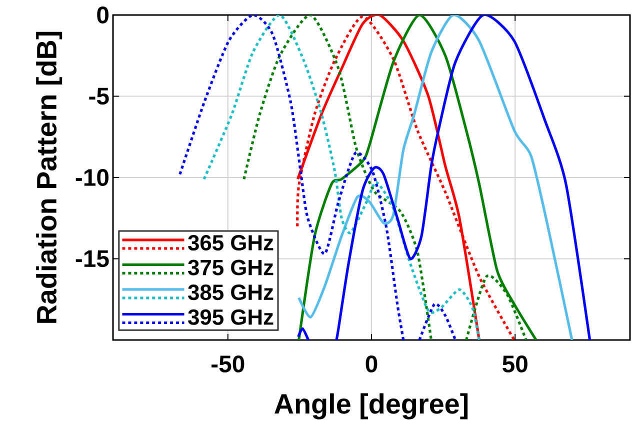 The width and height of the screenshot is (644, 435). I want to click on x-tick-label: 50, so click(515, 364).